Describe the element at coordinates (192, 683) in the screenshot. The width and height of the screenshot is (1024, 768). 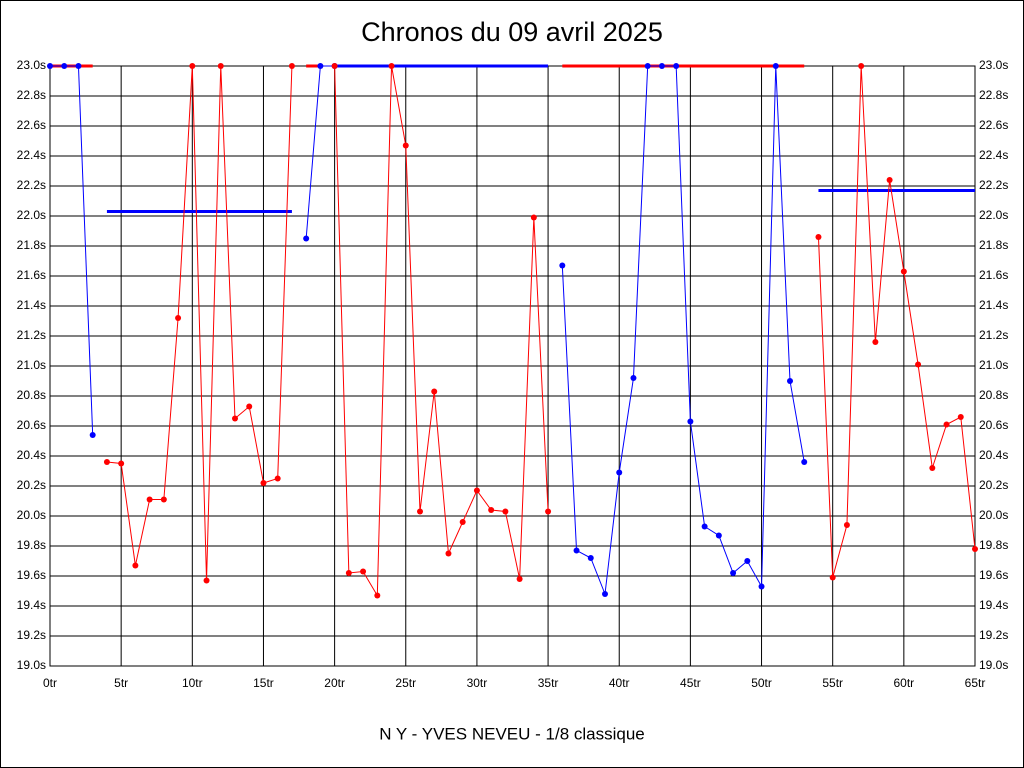
I see `x-tick-label: 10tr` at that location.